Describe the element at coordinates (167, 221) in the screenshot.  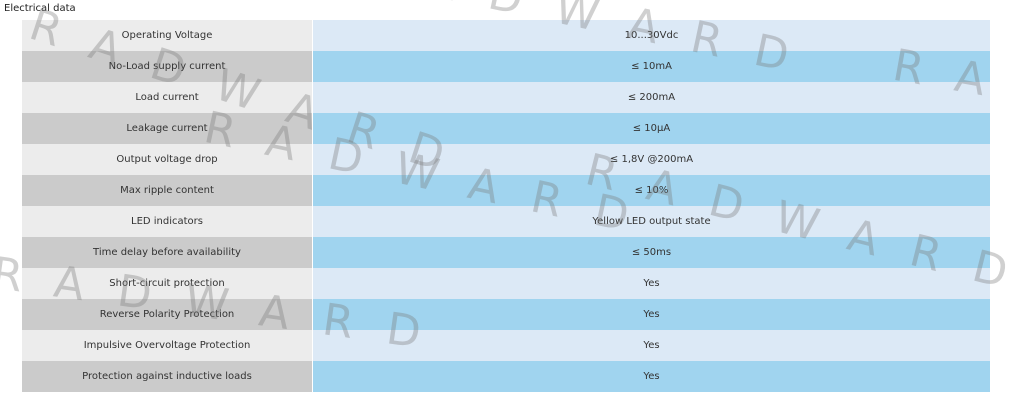
I see `parameter-cell: LED indicators` at that location.